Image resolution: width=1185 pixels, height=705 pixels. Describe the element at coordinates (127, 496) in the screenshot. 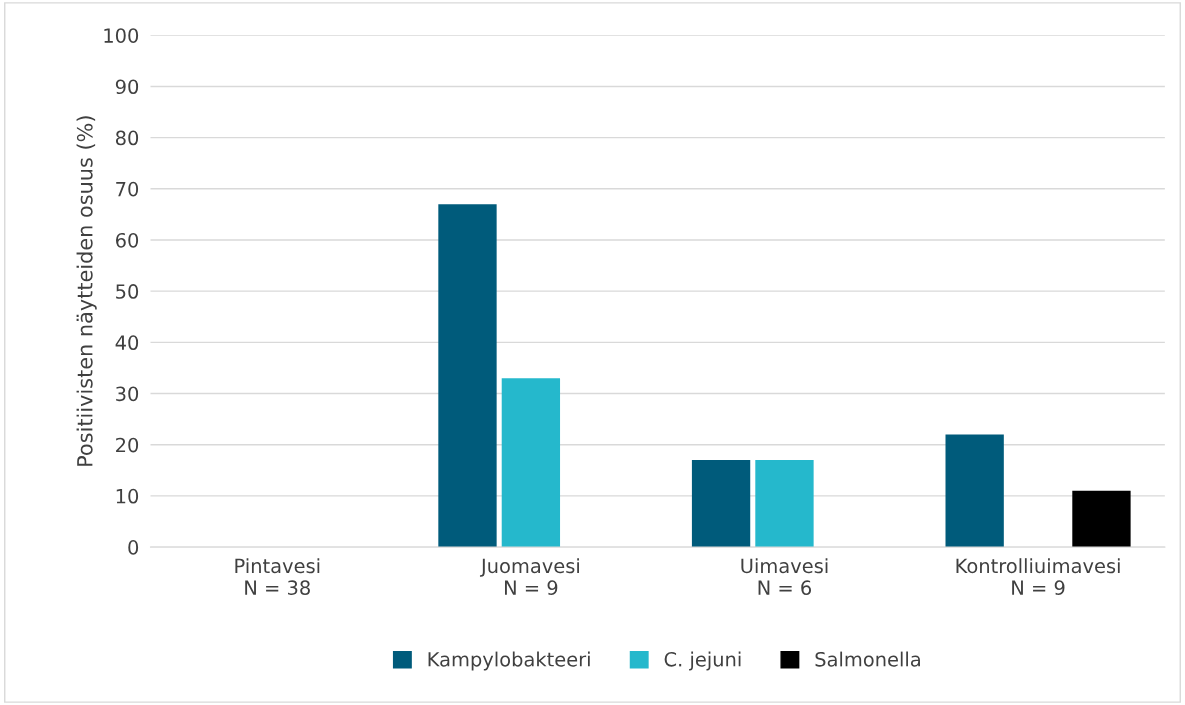

I see `y-tick-label: 10` at that location.